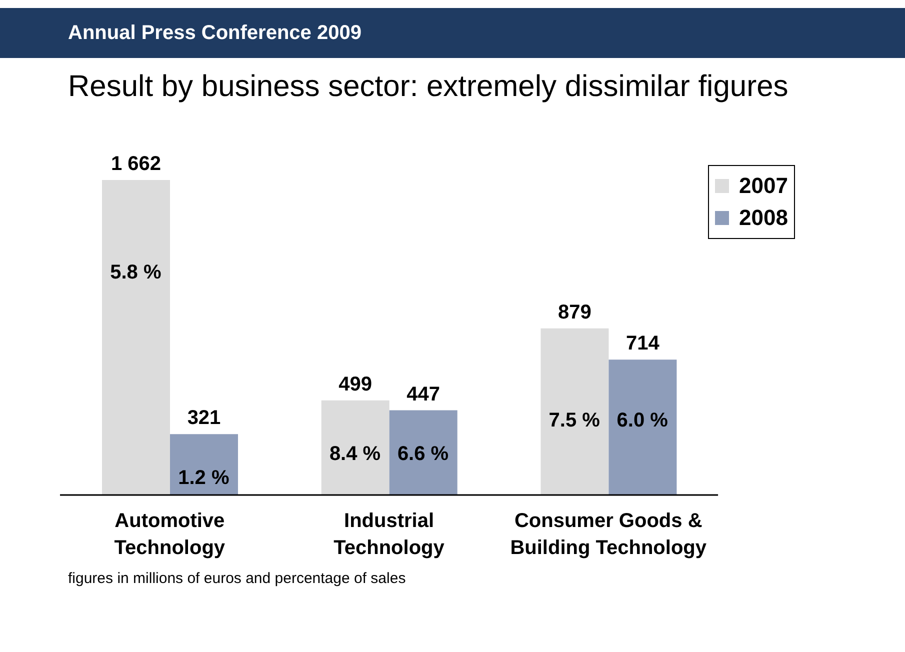 Image resolution: width=905 pixels, height=652 pixels. Describe the element at coordinates (423, 394) in the screenshot. I see `data-label: 447` at that location.